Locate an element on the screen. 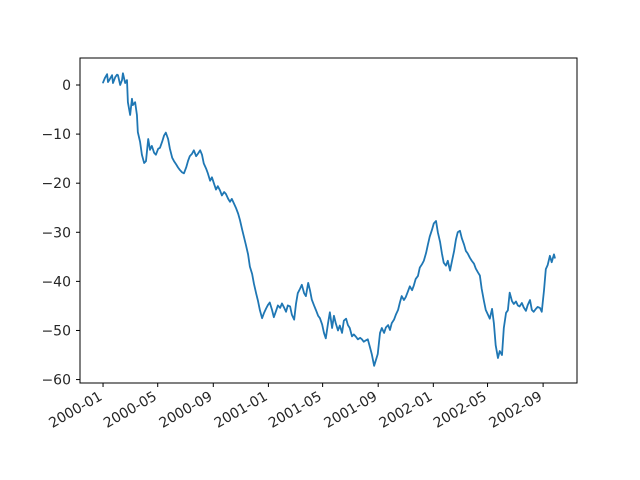  y-tick-label: 0 is located at coordinates (66, 86).